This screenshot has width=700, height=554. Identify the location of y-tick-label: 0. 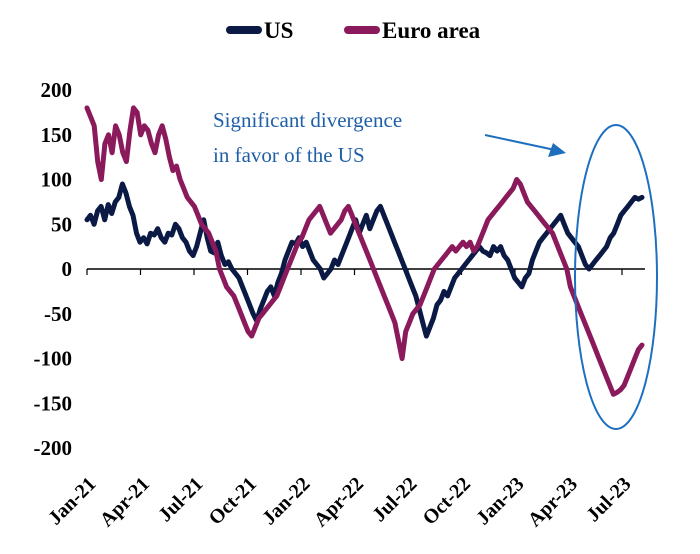
(67, 269).